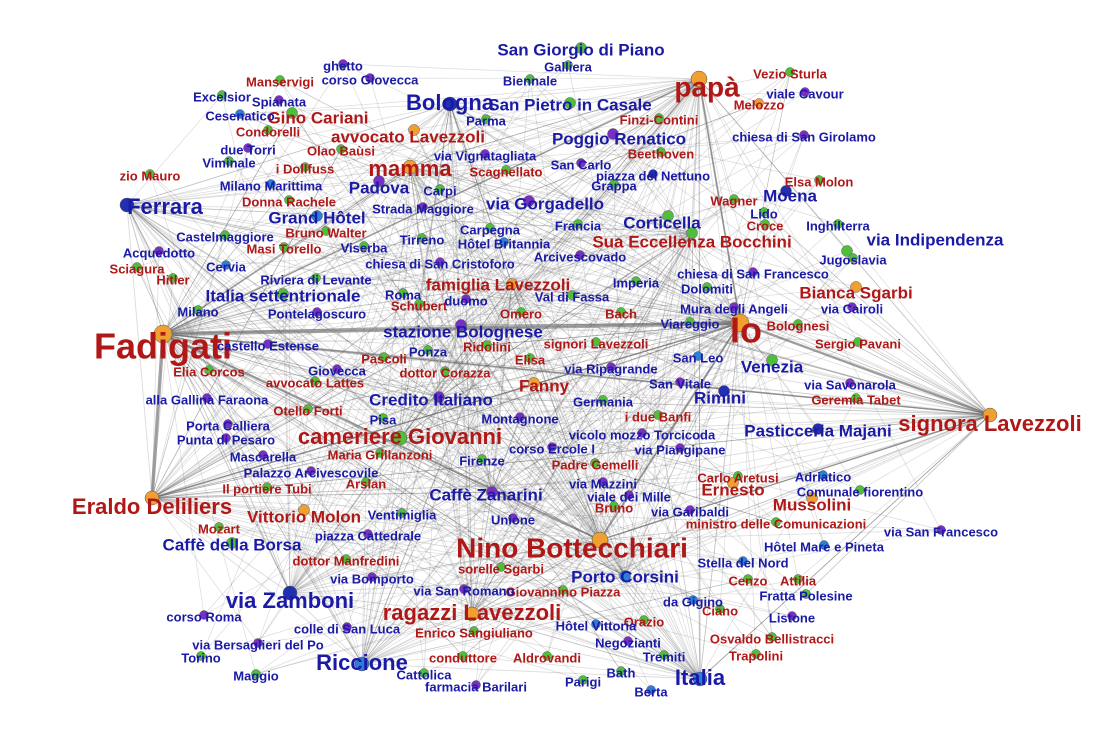  Describe the element at coordinates (860, 490) in the screenshot. I see `node-dot-comunale` at that location.